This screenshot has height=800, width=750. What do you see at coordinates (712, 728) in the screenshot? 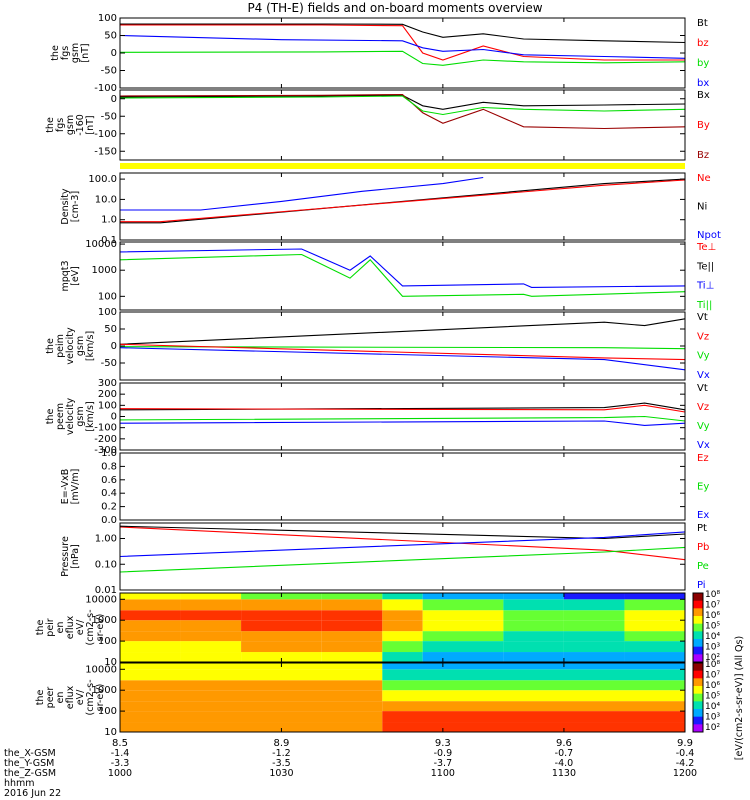
I see `colorbar-tick-label: 10²` at bounding box center [712, 728].